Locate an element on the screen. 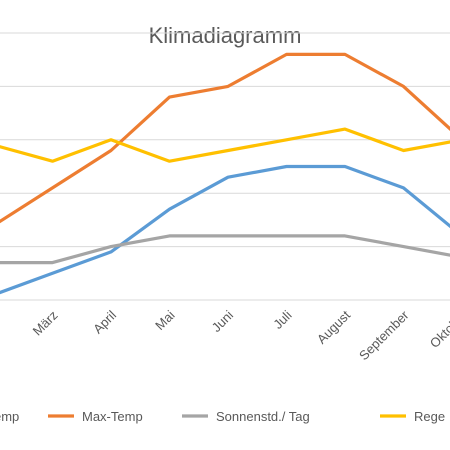 This screenshot has height=450, width=450. legend-label: Sonnenstd./ Tag is located at coordinates (263, 416).